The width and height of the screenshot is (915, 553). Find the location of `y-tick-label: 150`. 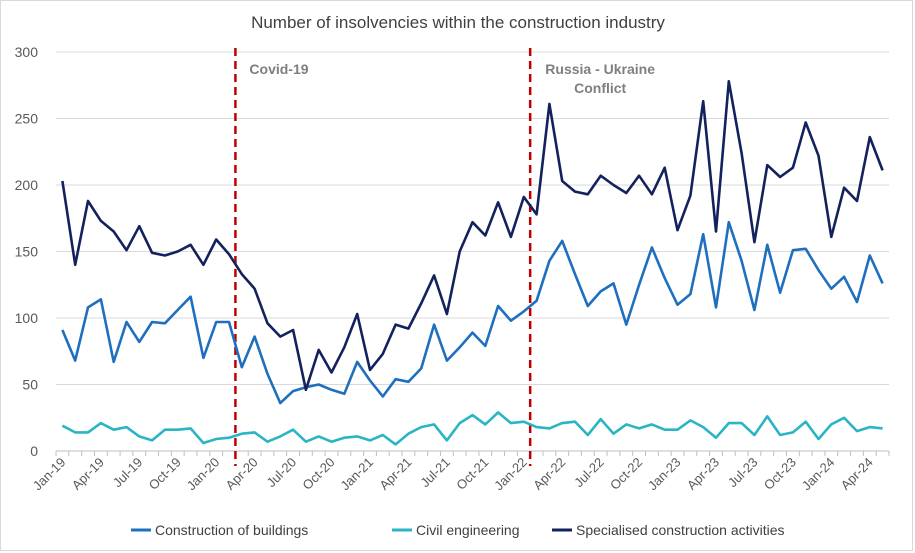

y-tick-label: 150 is located at coordinates (27, 252).